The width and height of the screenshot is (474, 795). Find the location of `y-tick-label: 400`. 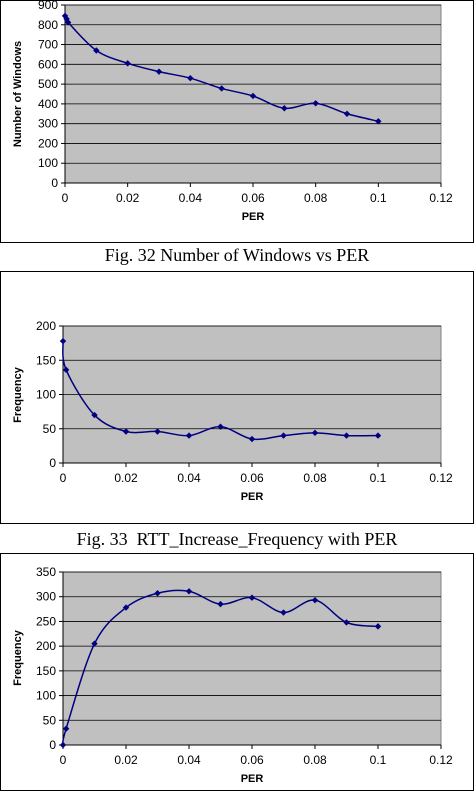

y-tick-label: 400 is located at coordinates (48, 104).